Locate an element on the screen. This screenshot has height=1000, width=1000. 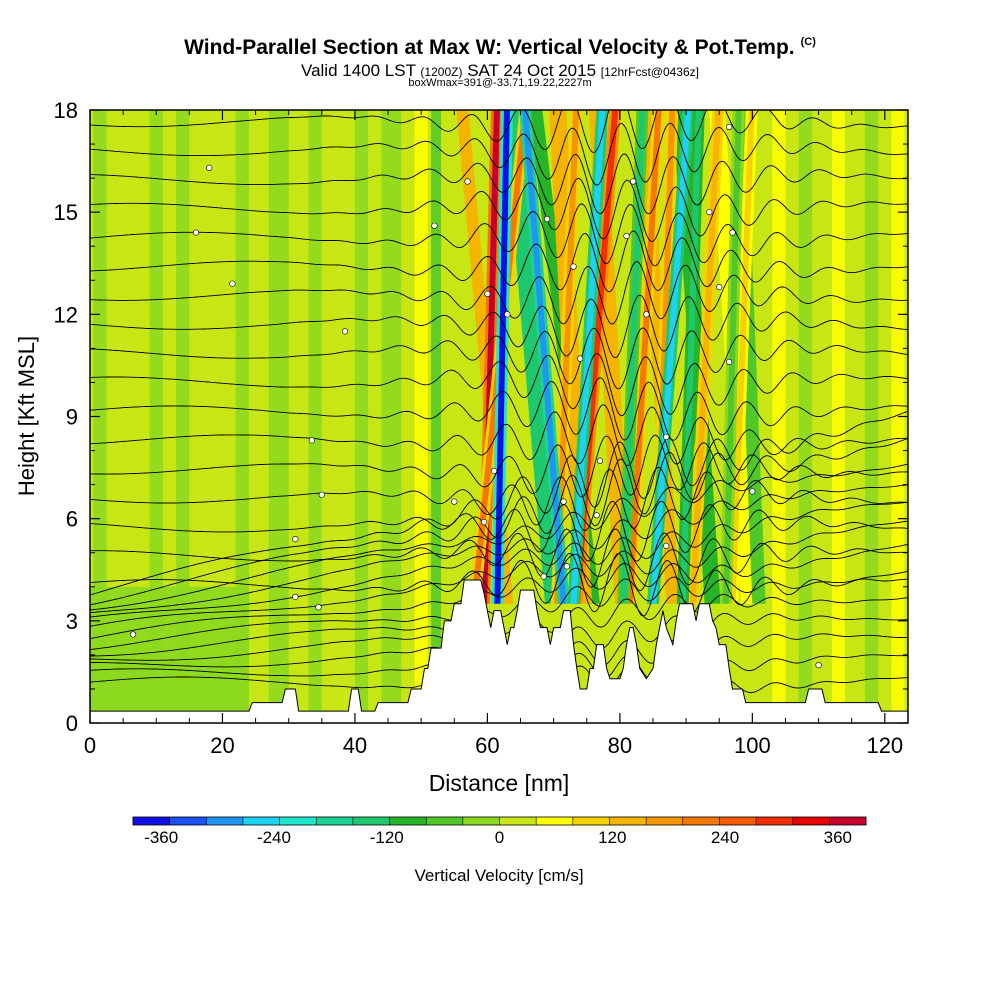
colorbar-tick-label: -240 is located at coordinates (274, 837).